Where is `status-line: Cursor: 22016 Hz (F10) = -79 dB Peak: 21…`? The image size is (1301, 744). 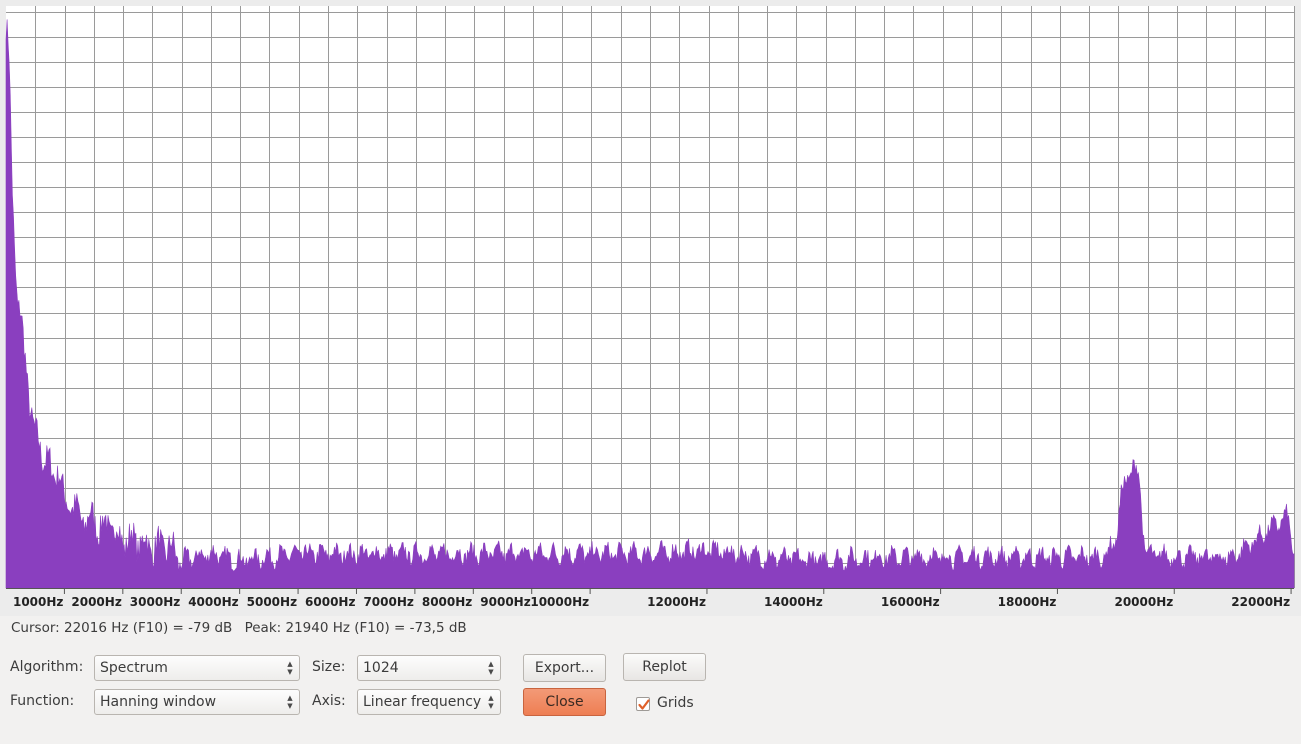
status-line: Cursor: 22016 Hz (F10) = -79 dB Peak: 21… is located at coordinates (243, 628).